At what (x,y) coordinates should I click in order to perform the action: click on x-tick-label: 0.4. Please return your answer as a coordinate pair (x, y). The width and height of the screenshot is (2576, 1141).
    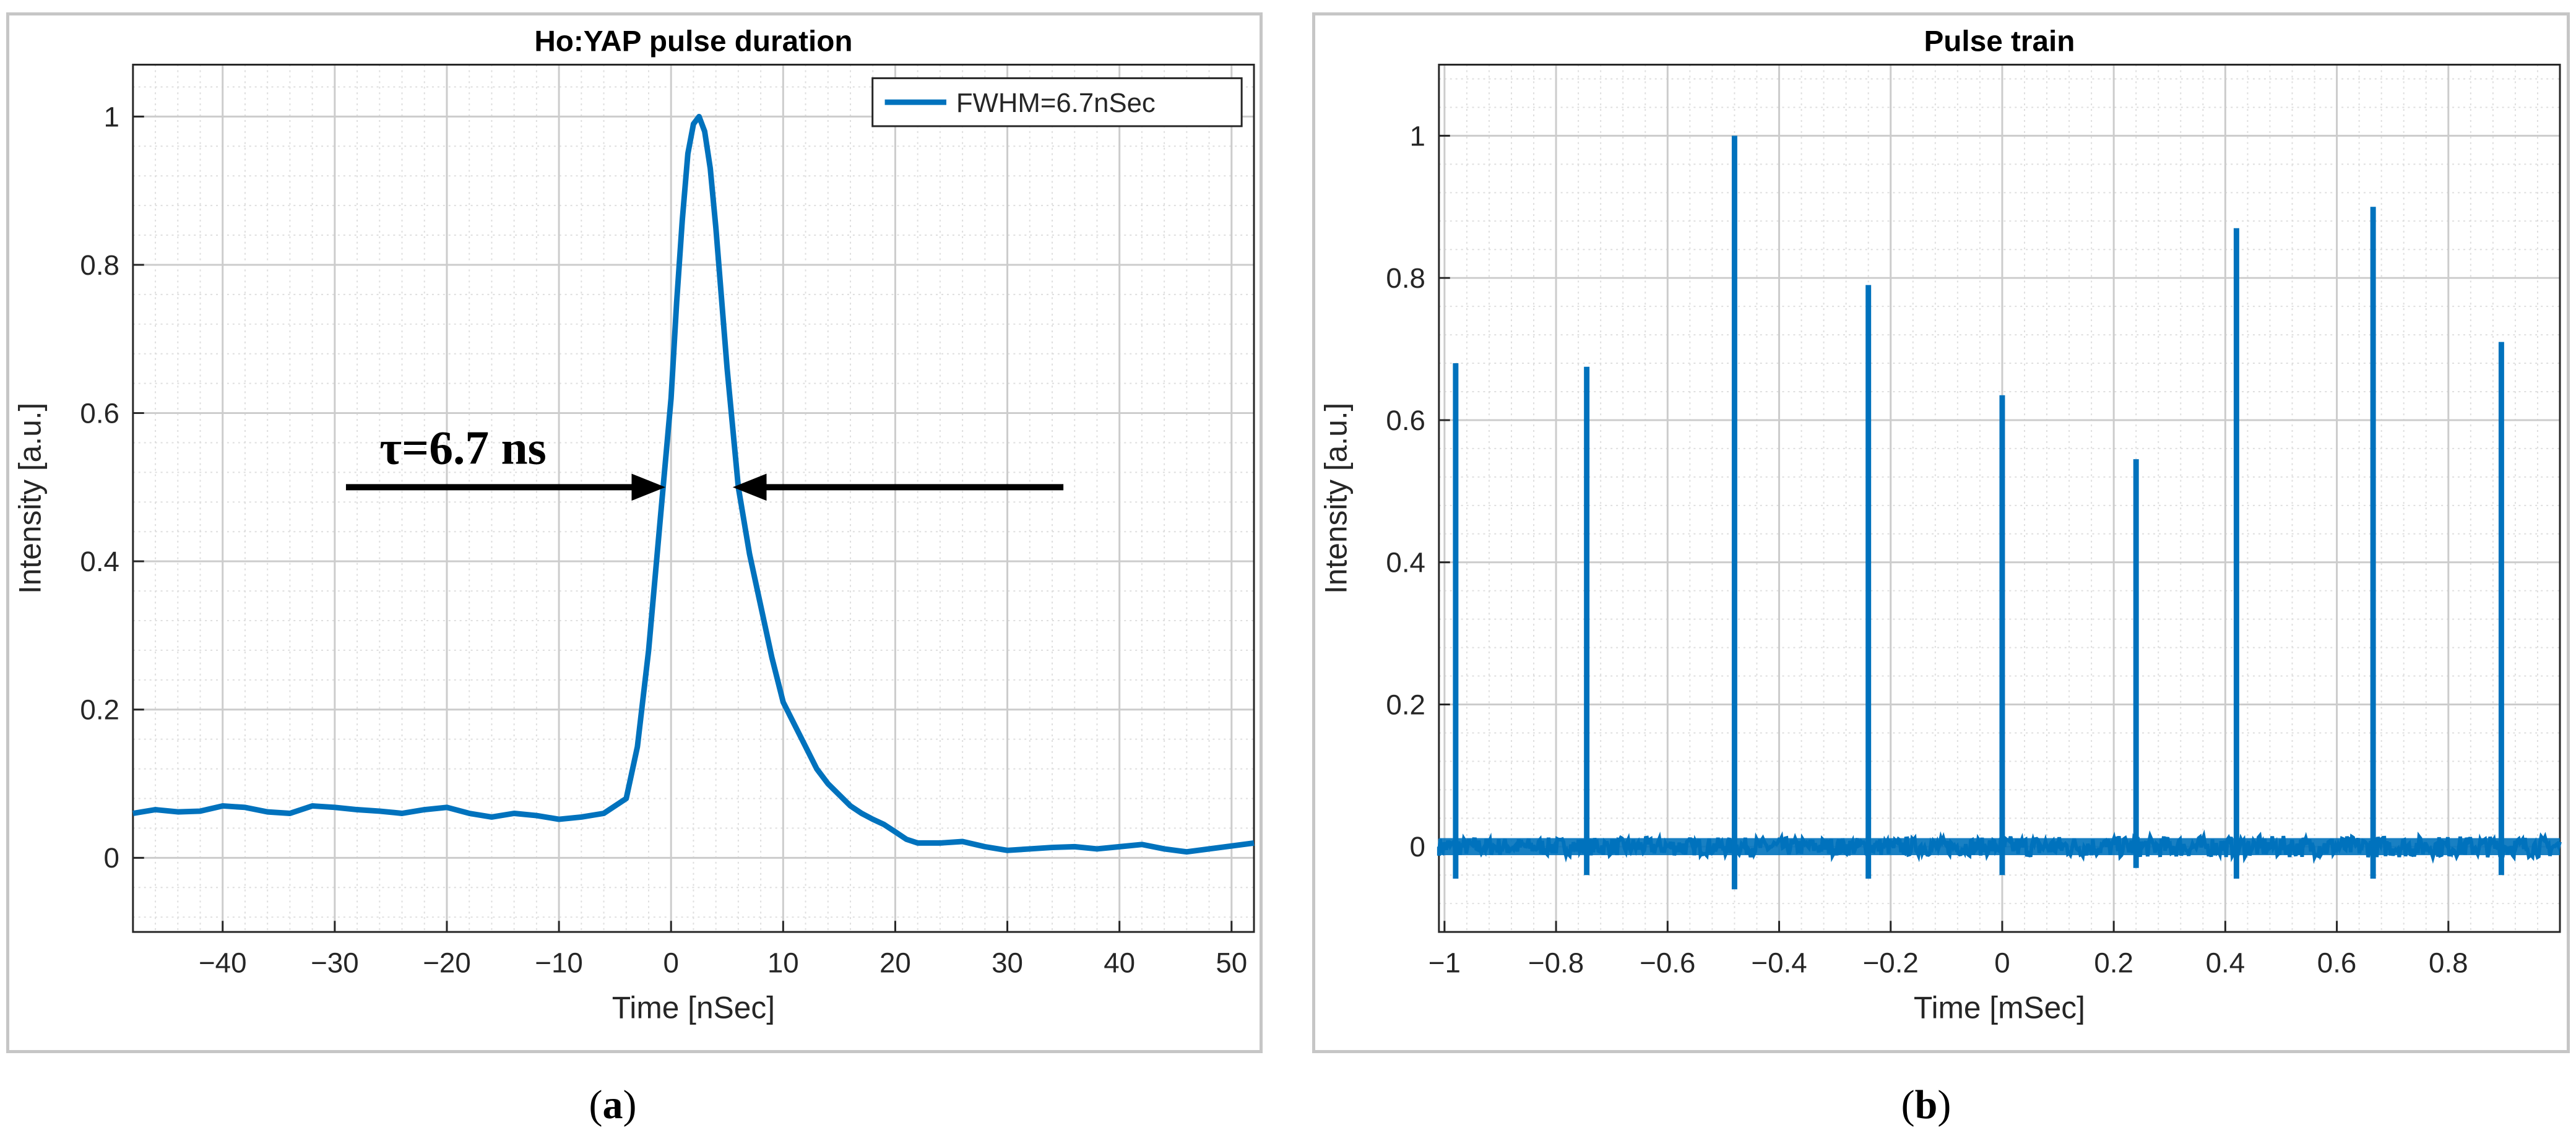
    Looking at the image, I should click on (2225, 963).